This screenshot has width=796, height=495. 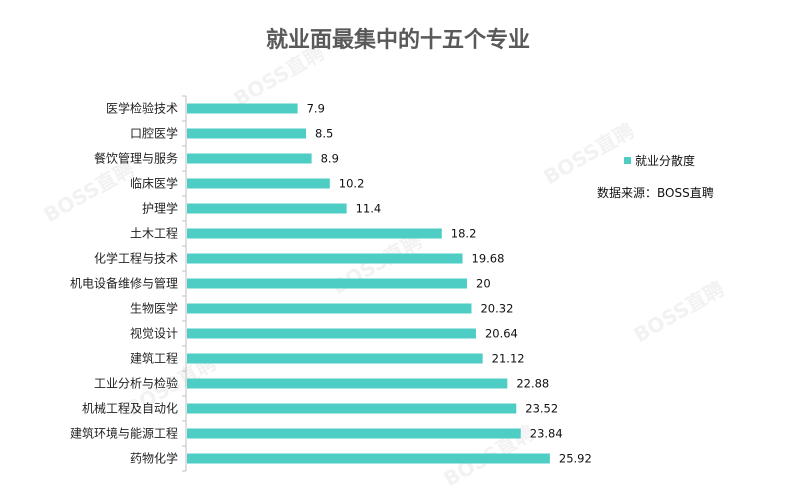 I want to click on category-label: 建筑工程, so click(x=154, y=358).